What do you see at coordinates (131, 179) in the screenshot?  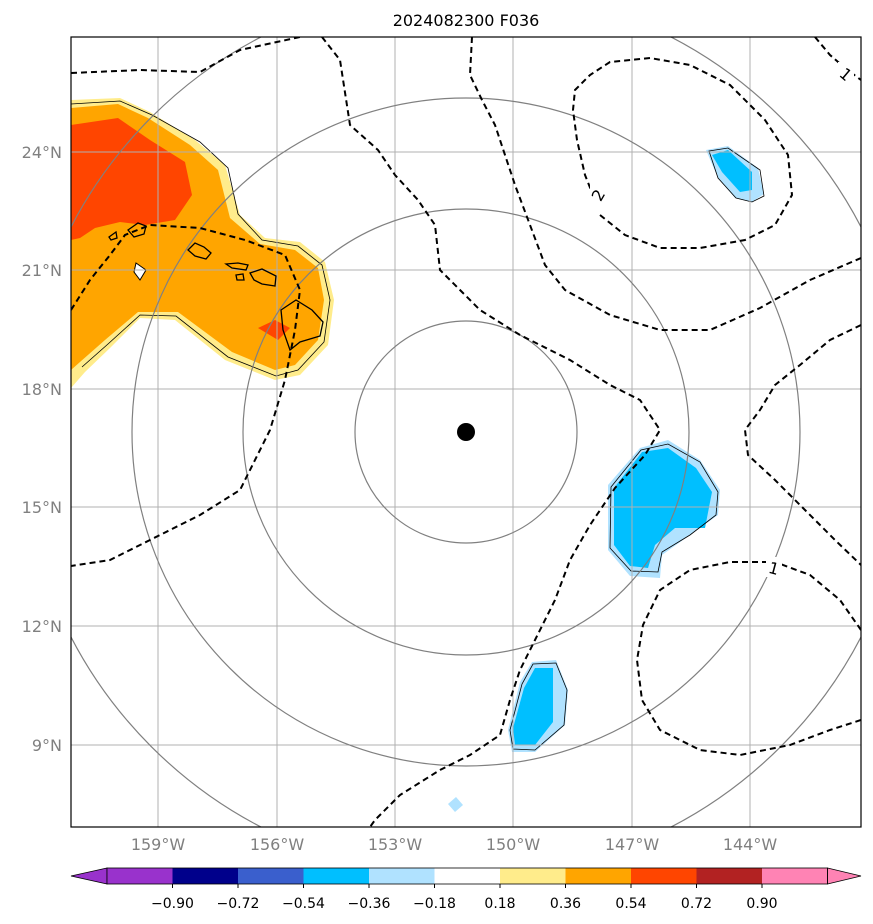 I see `positive-anomaly-high` at bounding box center [131, 179].